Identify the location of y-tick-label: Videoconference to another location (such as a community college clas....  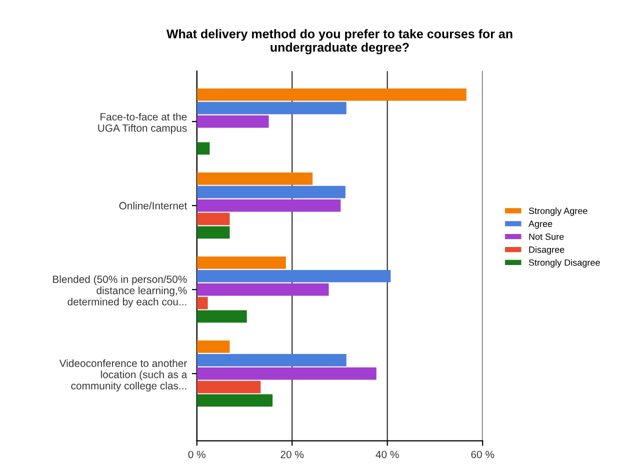
(123, 375).